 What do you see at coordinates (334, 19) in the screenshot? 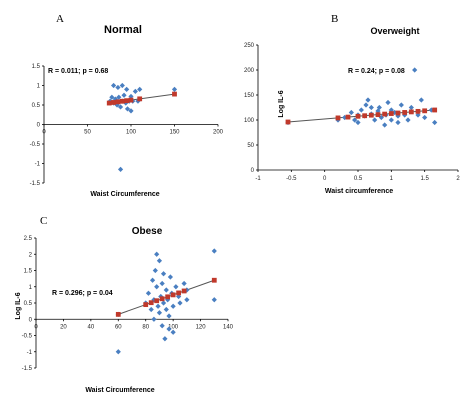
I see `panel-b-letter: B` at bounding box center [334, 19].